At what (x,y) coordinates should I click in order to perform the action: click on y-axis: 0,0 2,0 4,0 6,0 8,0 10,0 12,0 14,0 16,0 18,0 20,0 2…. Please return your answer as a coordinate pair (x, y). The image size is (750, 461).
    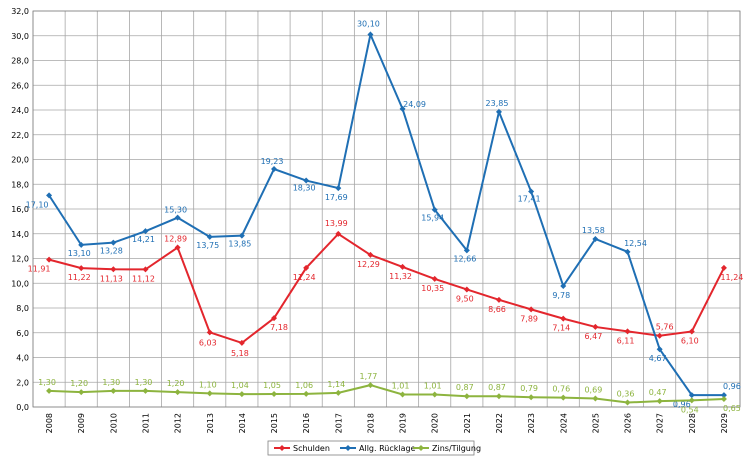
    Looking at the image, I should click on (20, 209).